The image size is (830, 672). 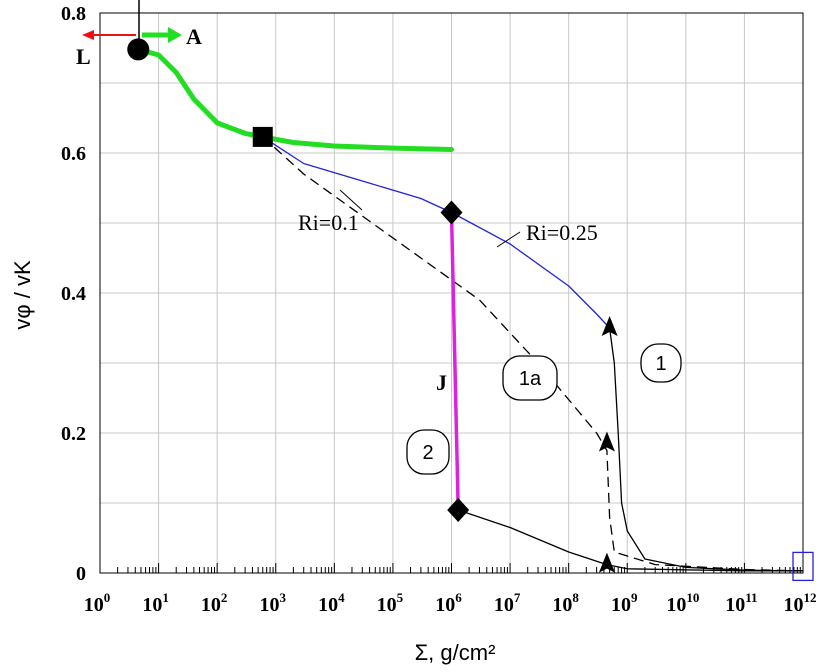 I want to click on y-tick-labels: 0 0.2 0.4 0.6 0.8, so click(x=73, y=294).